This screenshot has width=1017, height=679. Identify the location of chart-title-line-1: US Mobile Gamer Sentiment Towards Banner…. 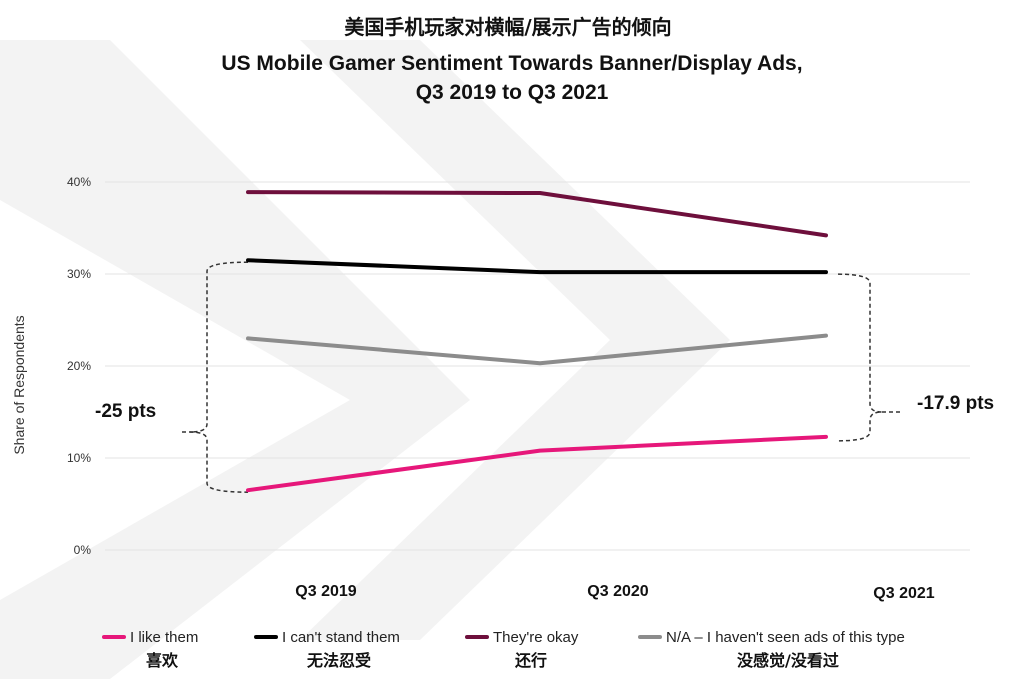
(511, 63).